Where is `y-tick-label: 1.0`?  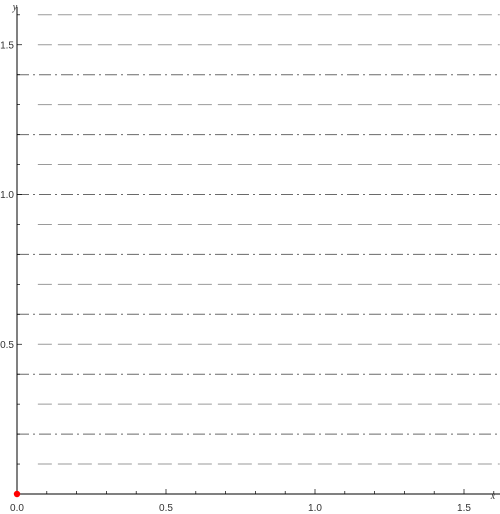 y-tick-label: 1.0 is located at coordinates (7, 195).